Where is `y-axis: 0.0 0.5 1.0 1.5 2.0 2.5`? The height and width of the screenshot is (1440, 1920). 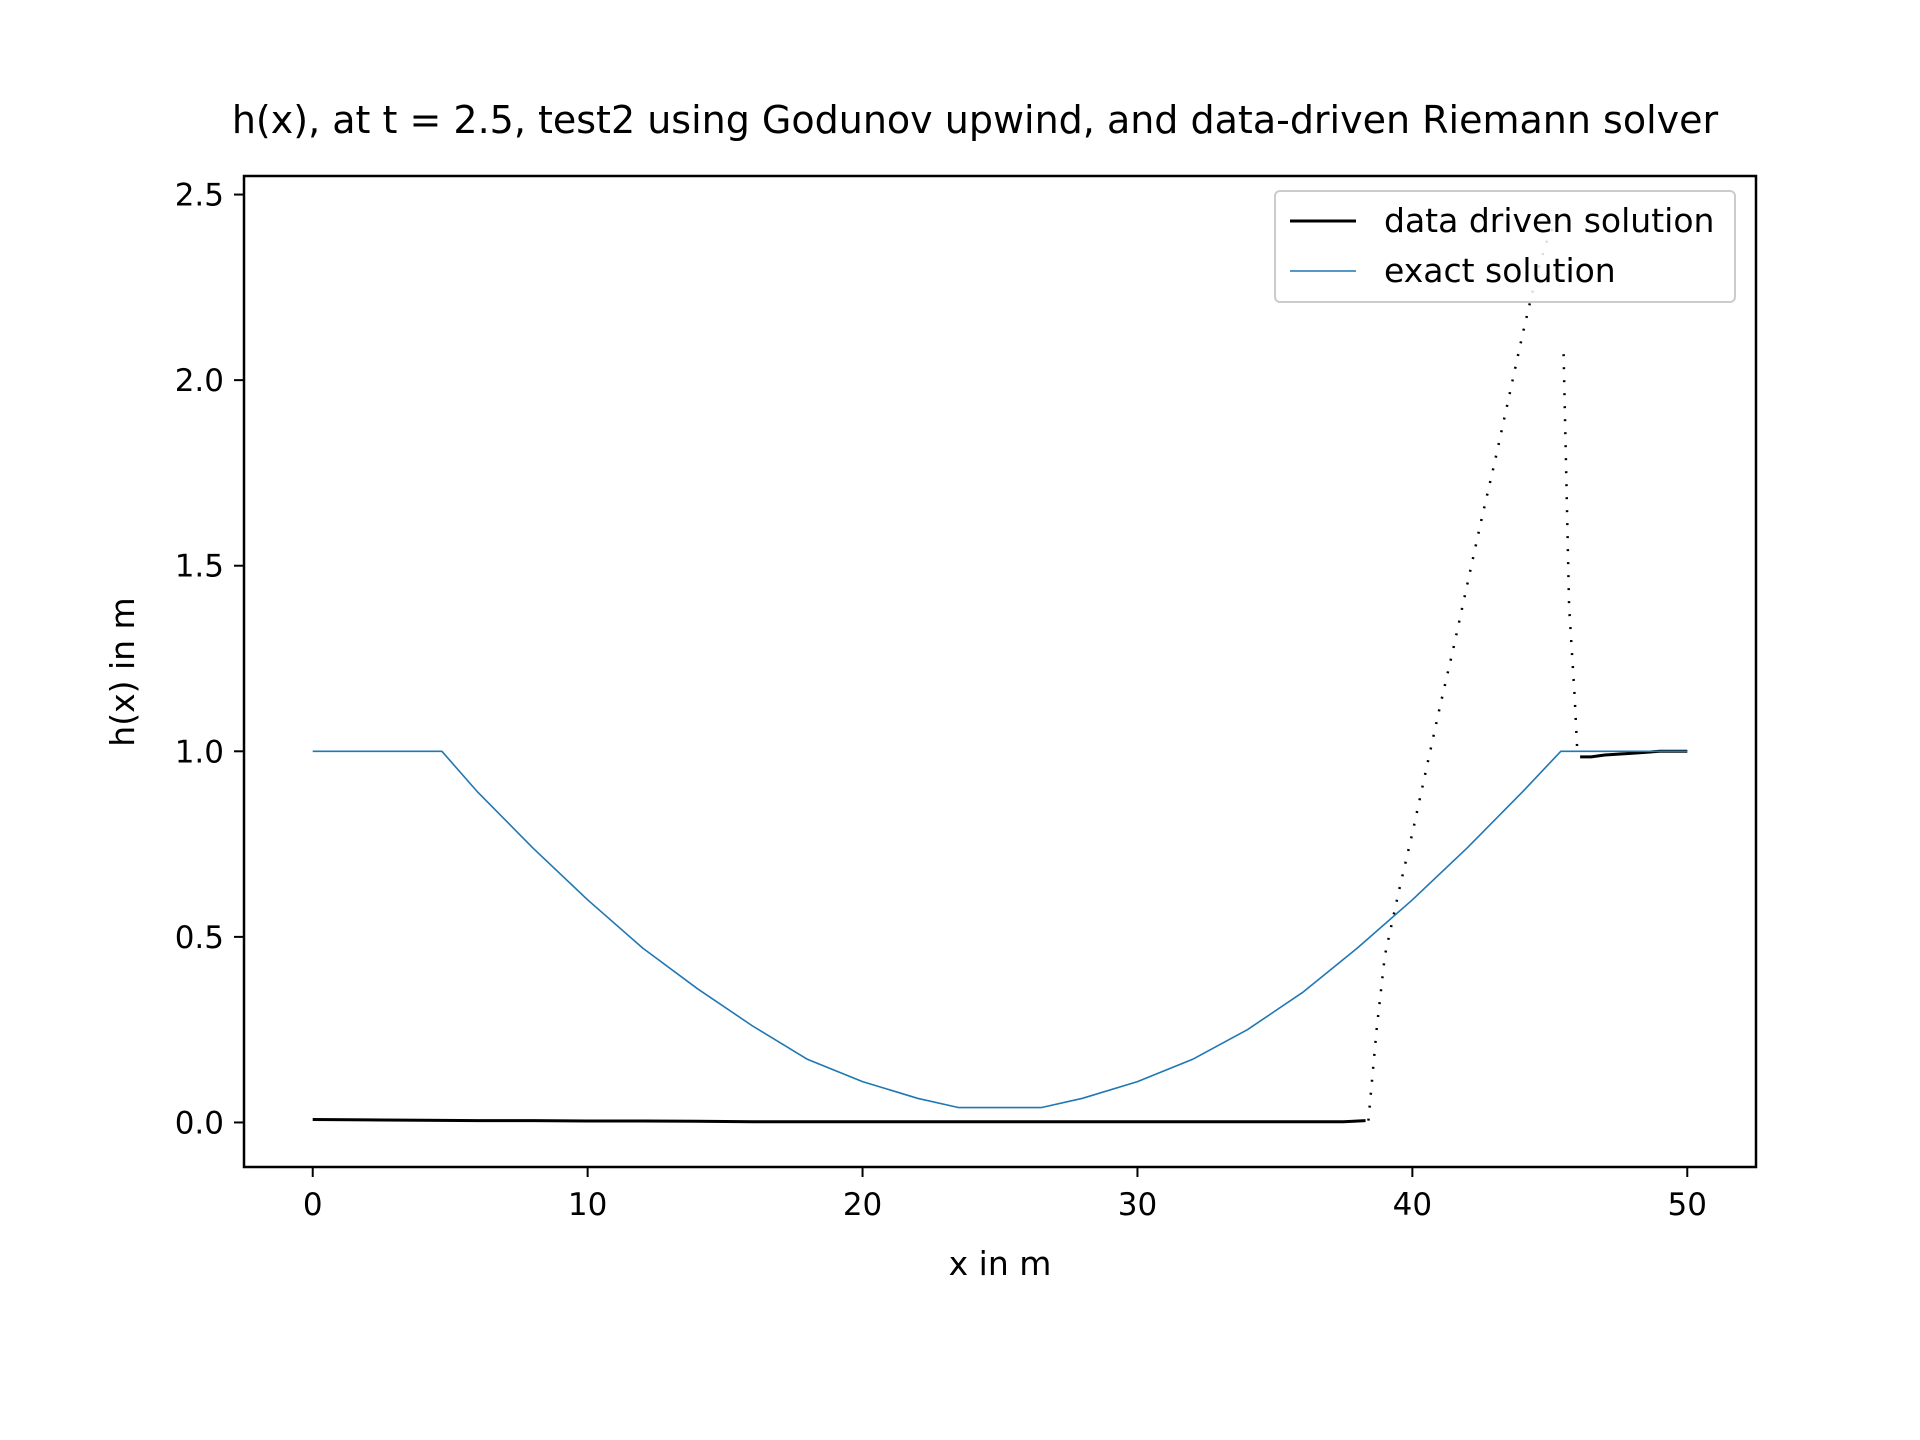
y-axis: 0.0 0.5 1.0 1.5 2.0 2.5 is located at coordinates (209, 659).